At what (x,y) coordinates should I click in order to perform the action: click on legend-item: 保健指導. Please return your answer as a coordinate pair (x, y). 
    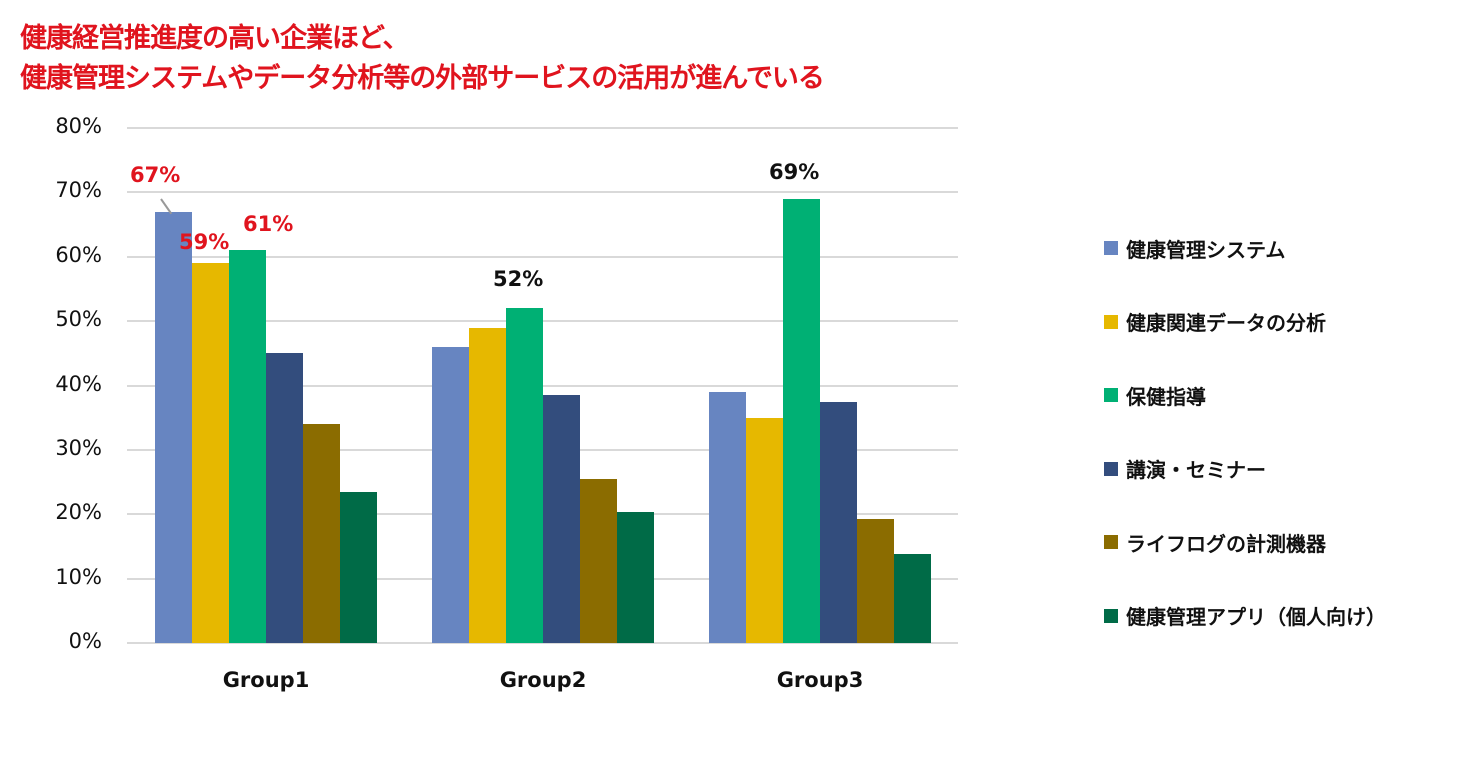
    Looking at the image, I should click on (1155, 395).